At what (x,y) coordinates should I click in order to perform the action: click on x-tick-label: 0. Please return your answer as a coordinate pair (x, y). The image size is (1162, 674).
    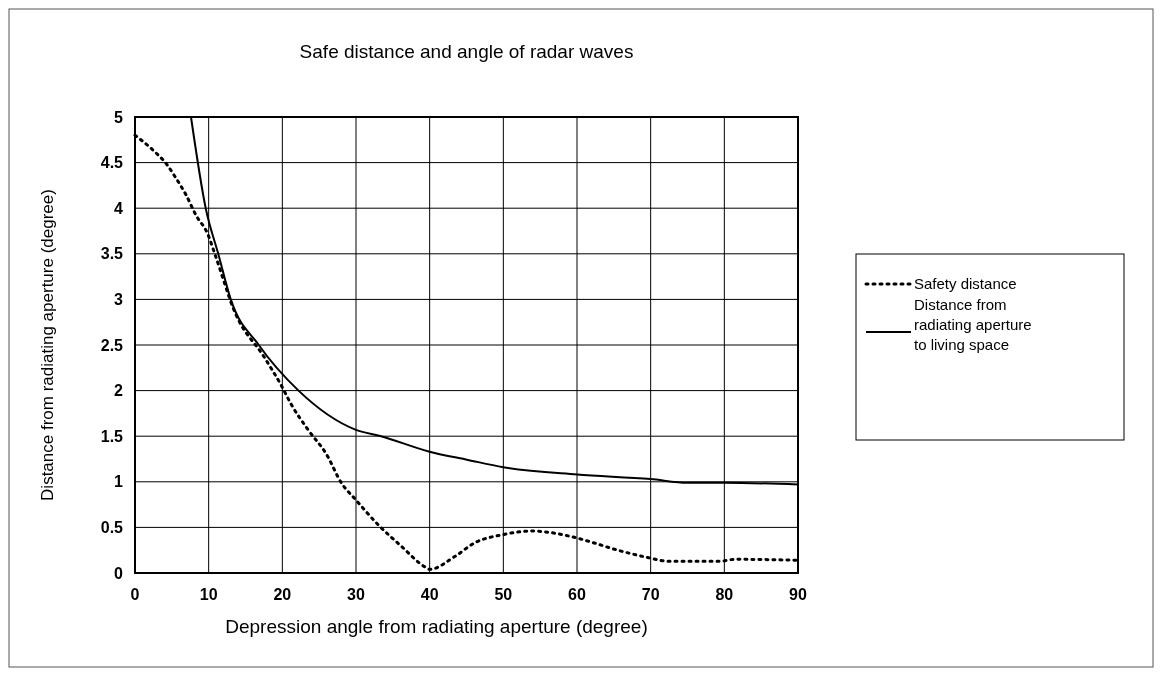
    Looking at the image, I should click on (135, 594).